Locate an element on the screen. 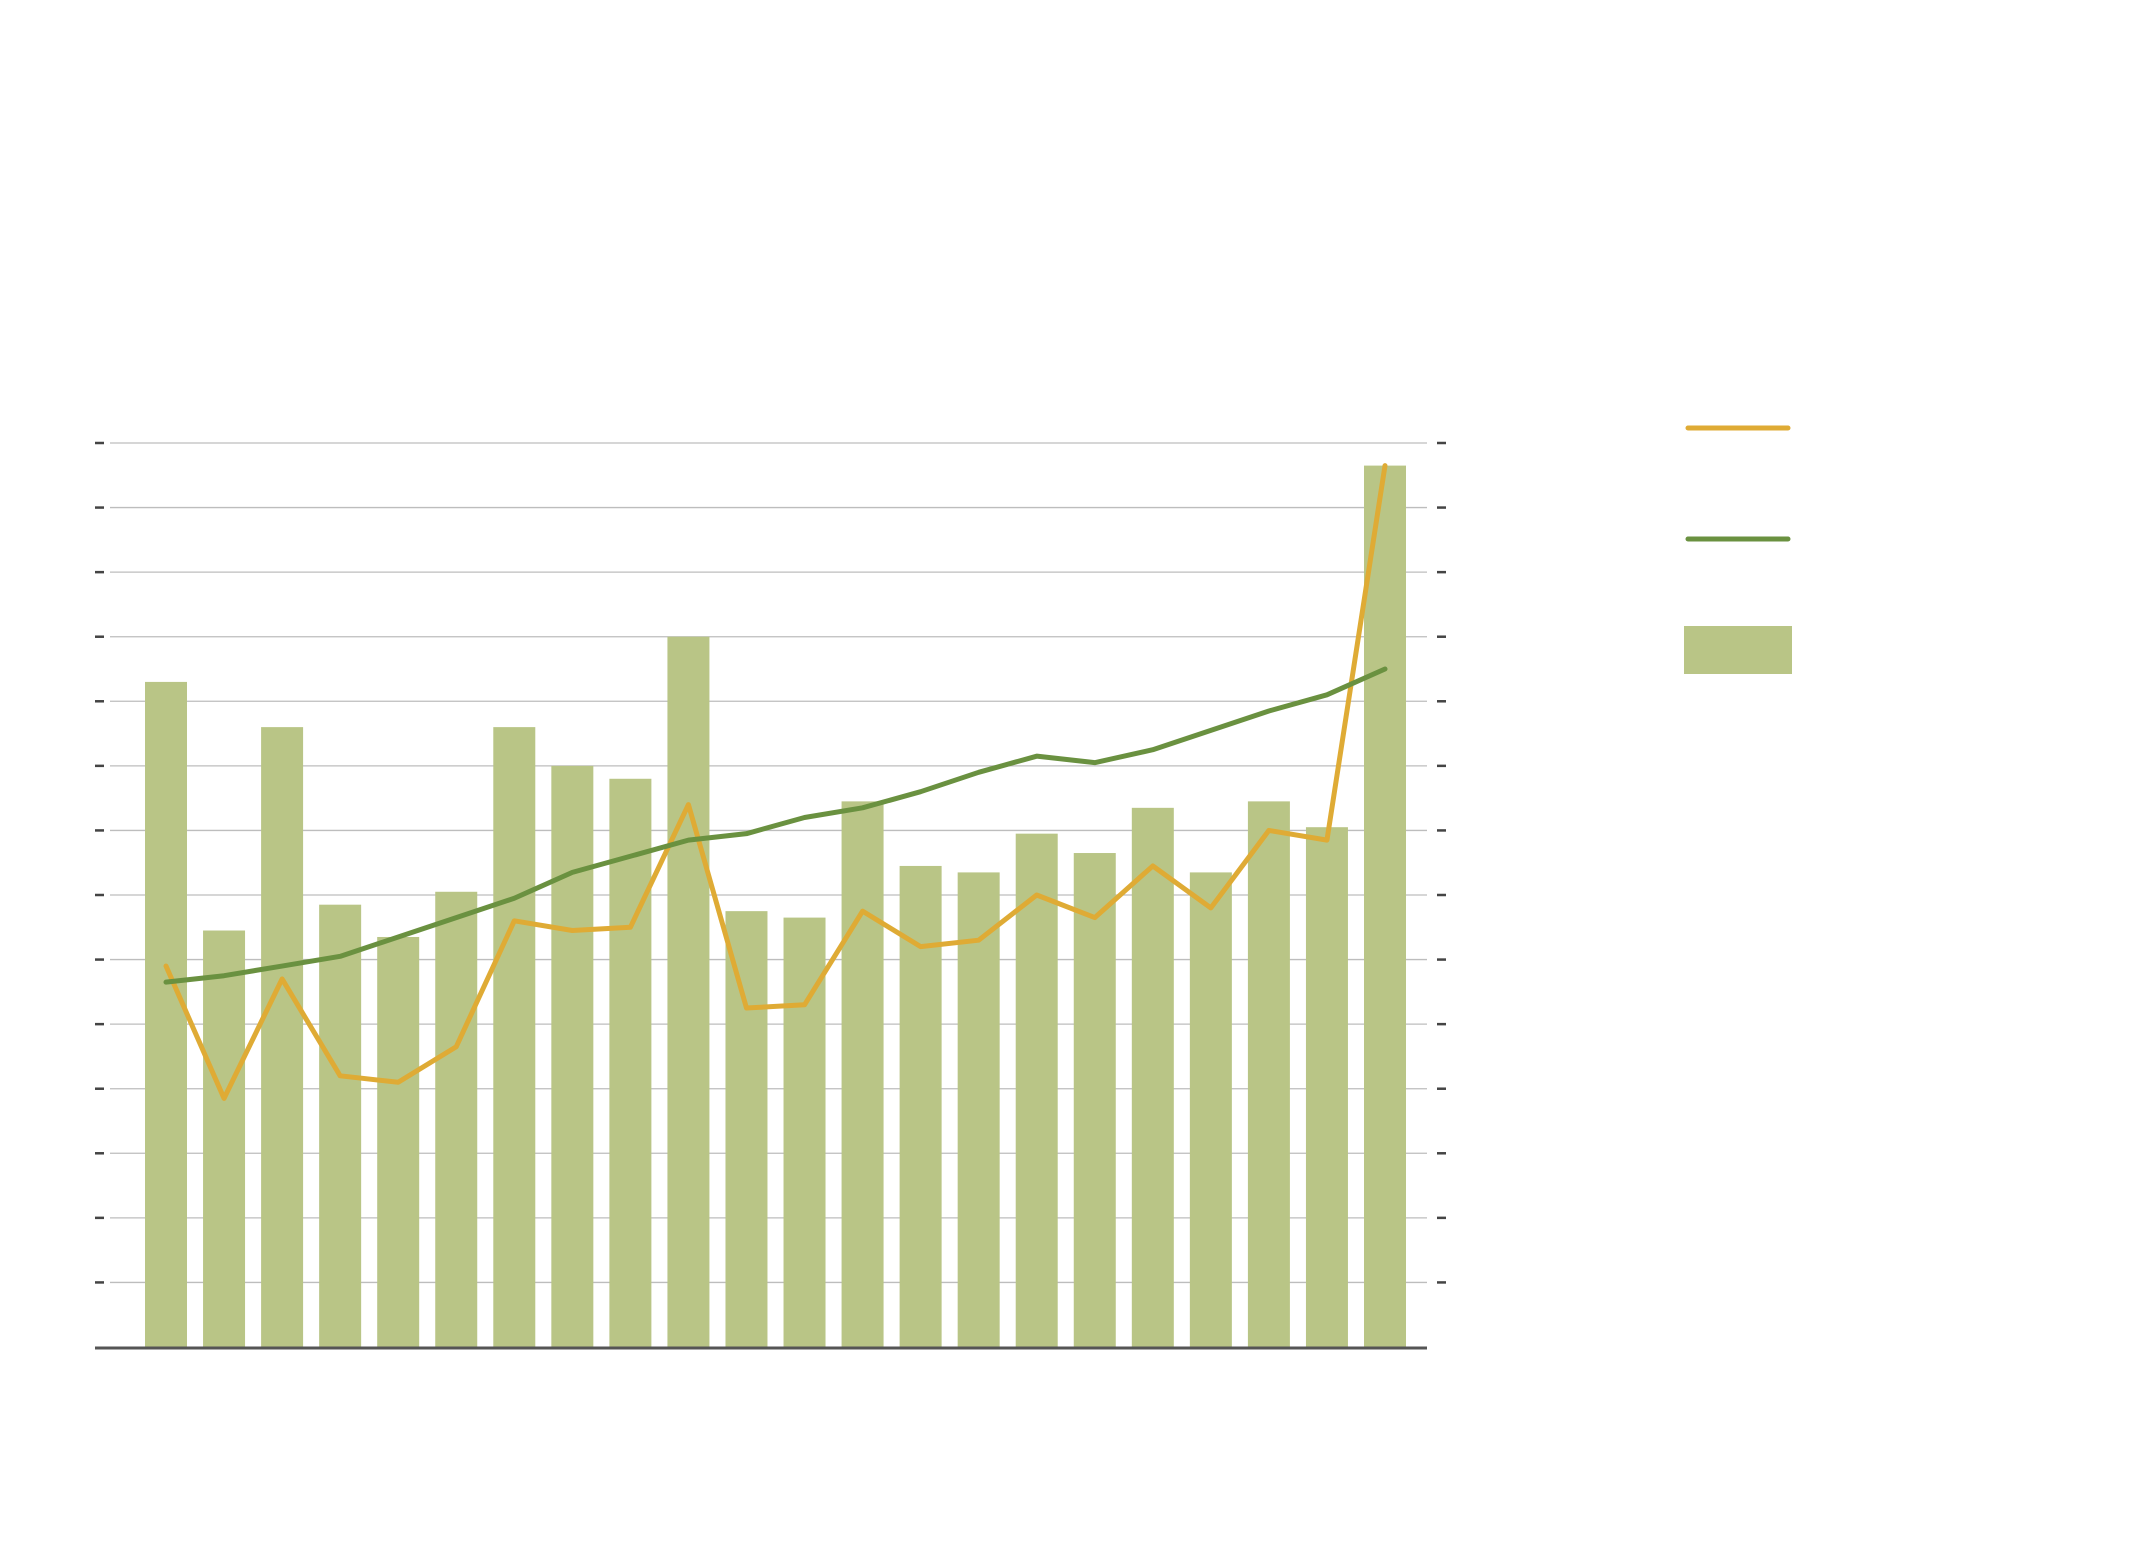 The width and height of the screenshot is (2129, 1549). legend-swatch-bar is located at coordinates (1738, 650).